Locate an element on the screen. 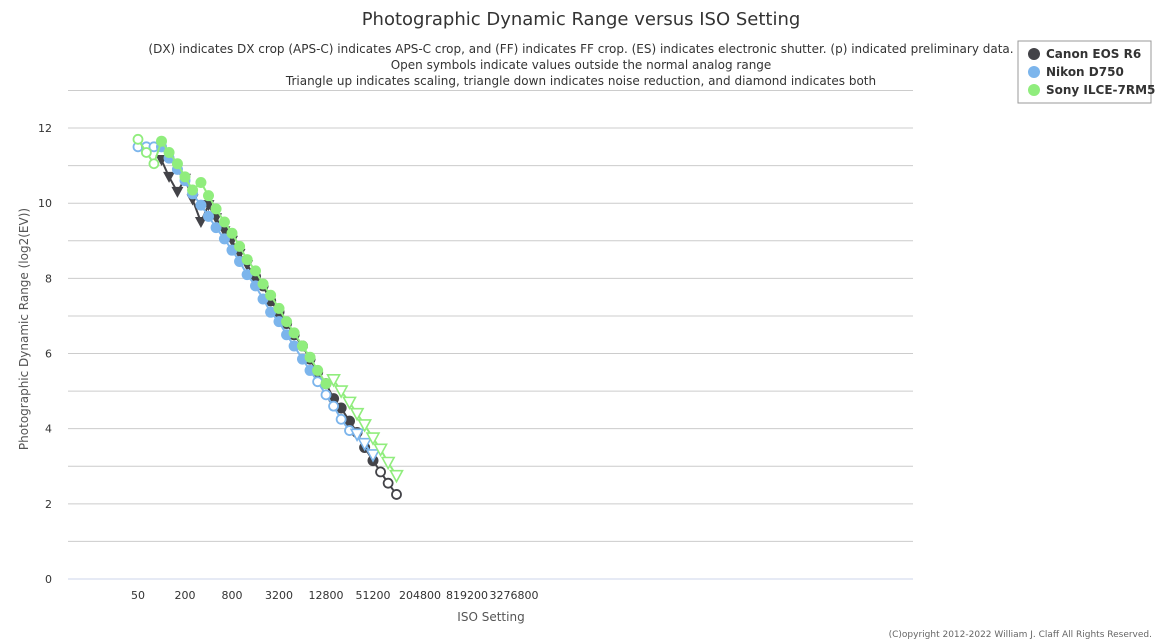  legend-box is located at coordinates (1084, 72).